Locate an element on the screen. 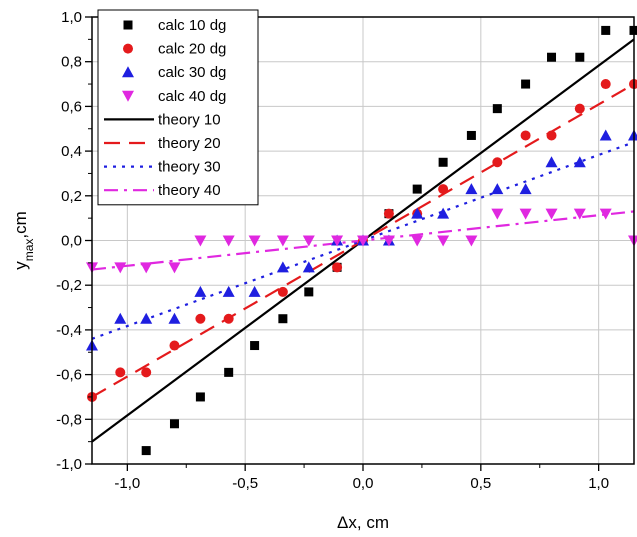 The width and height of the screenshot is (637, 537). legend-box is located at coordinates (178, 107).